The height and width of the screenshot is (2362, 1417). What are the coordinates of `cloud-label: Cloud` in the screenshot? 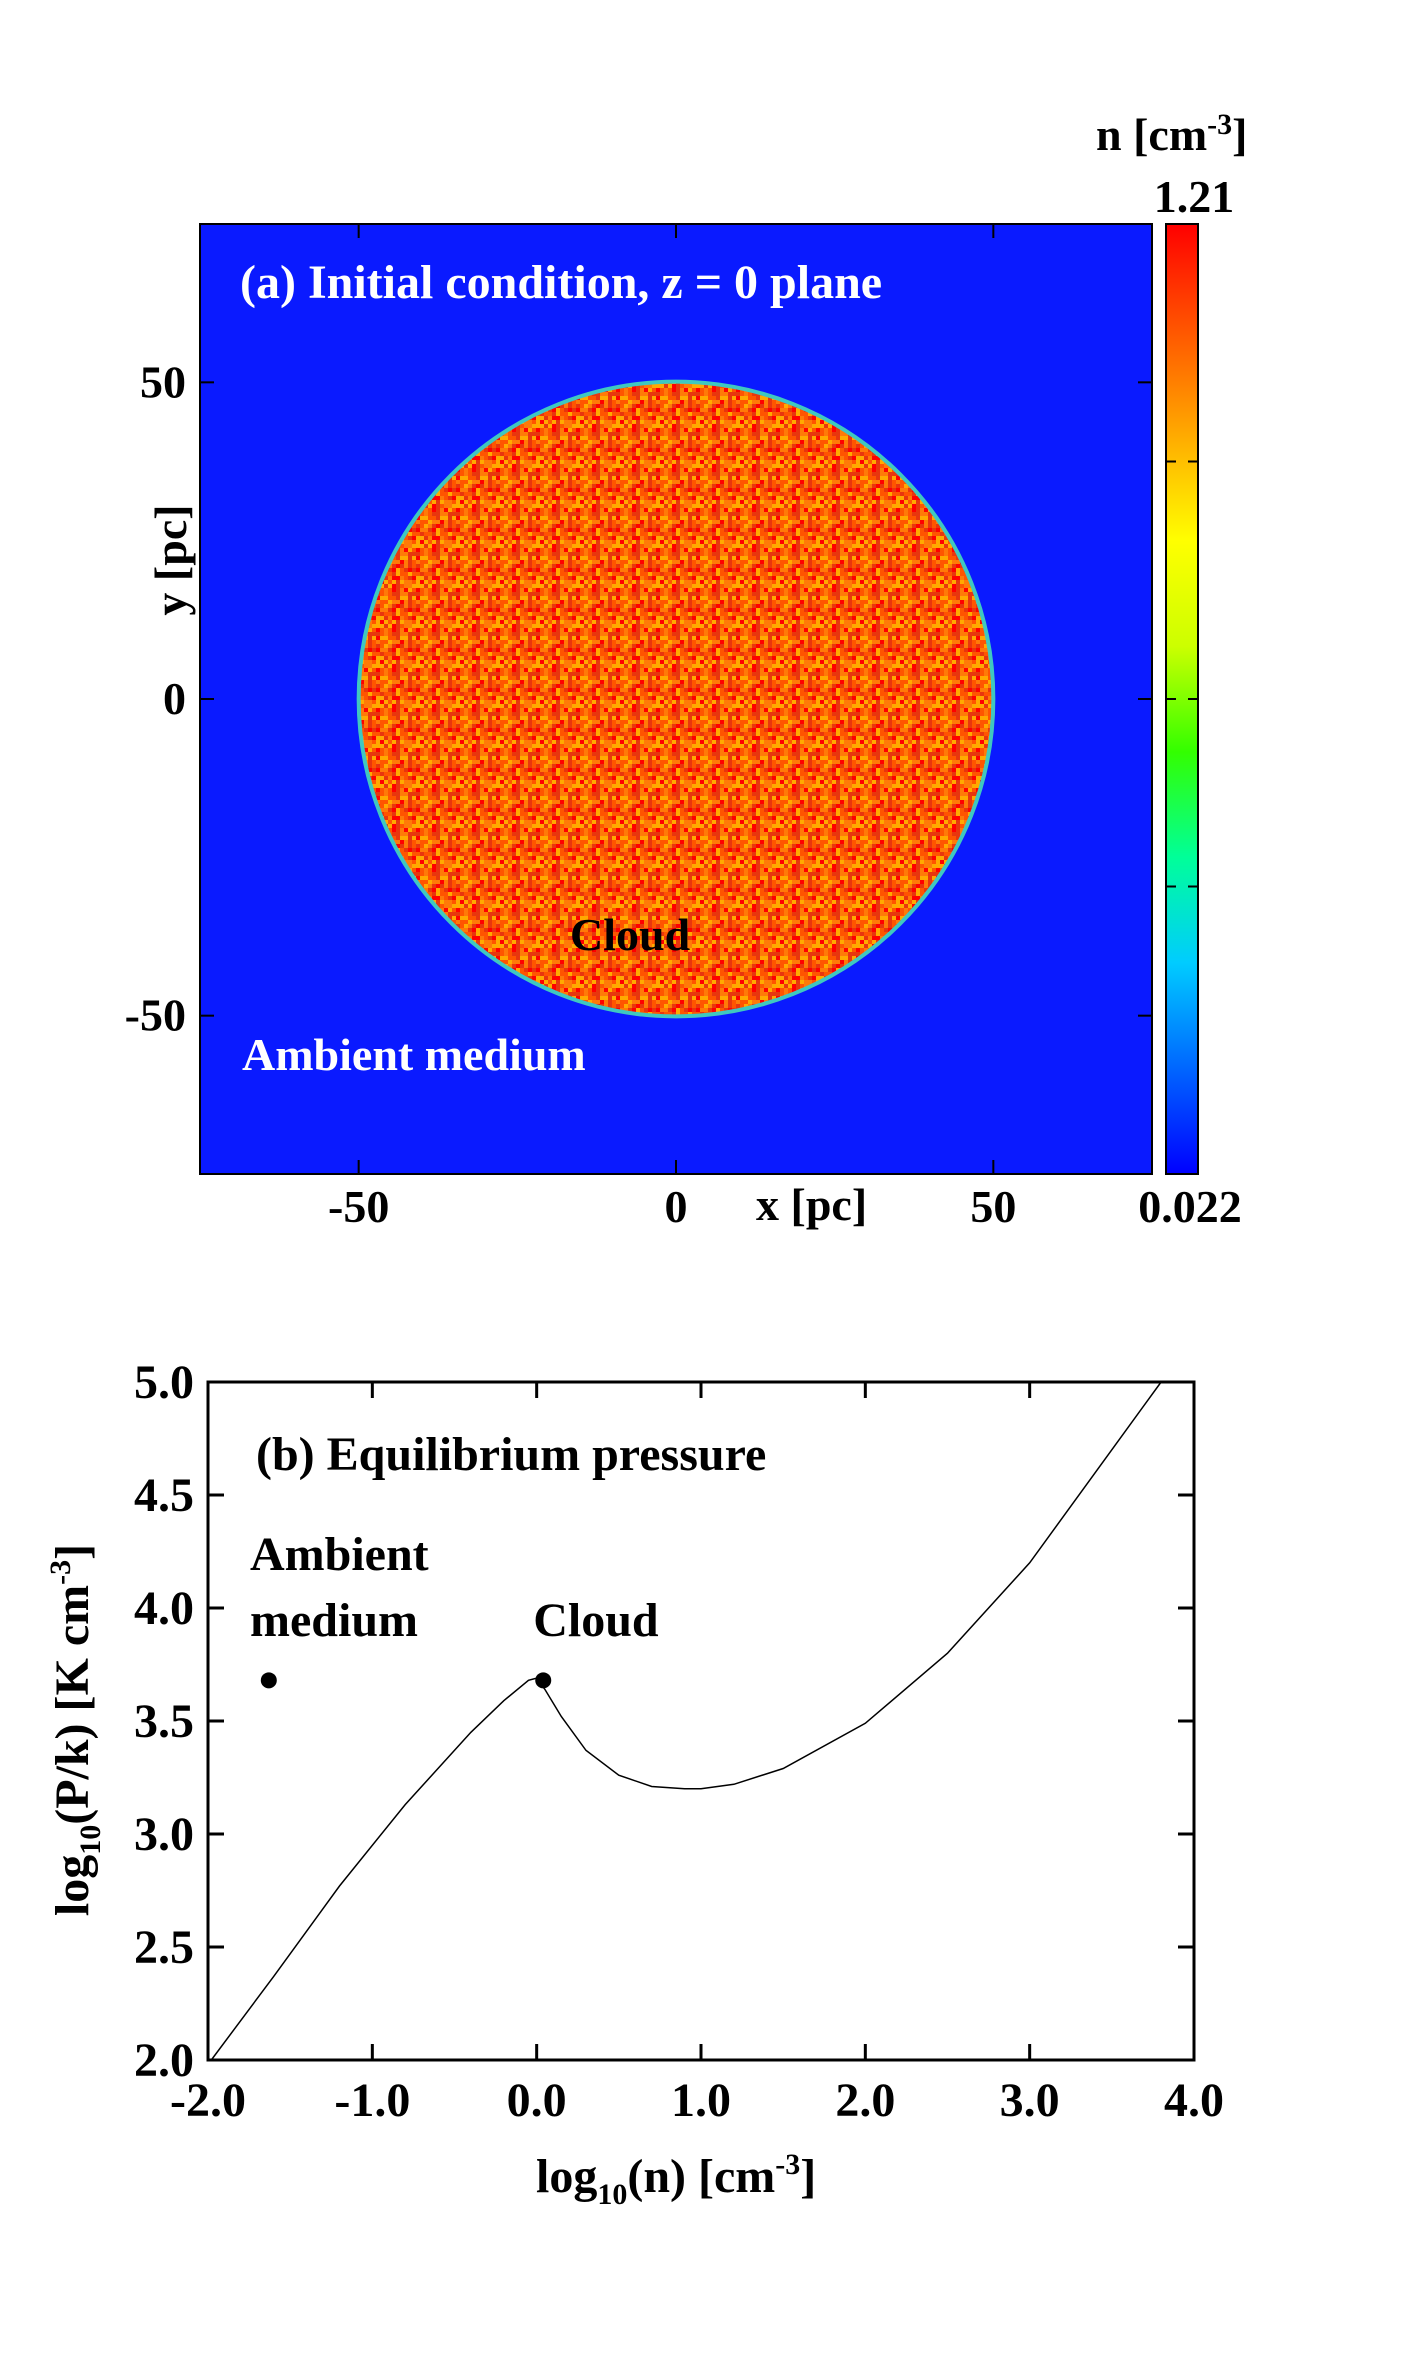 It's located at (630, 934).